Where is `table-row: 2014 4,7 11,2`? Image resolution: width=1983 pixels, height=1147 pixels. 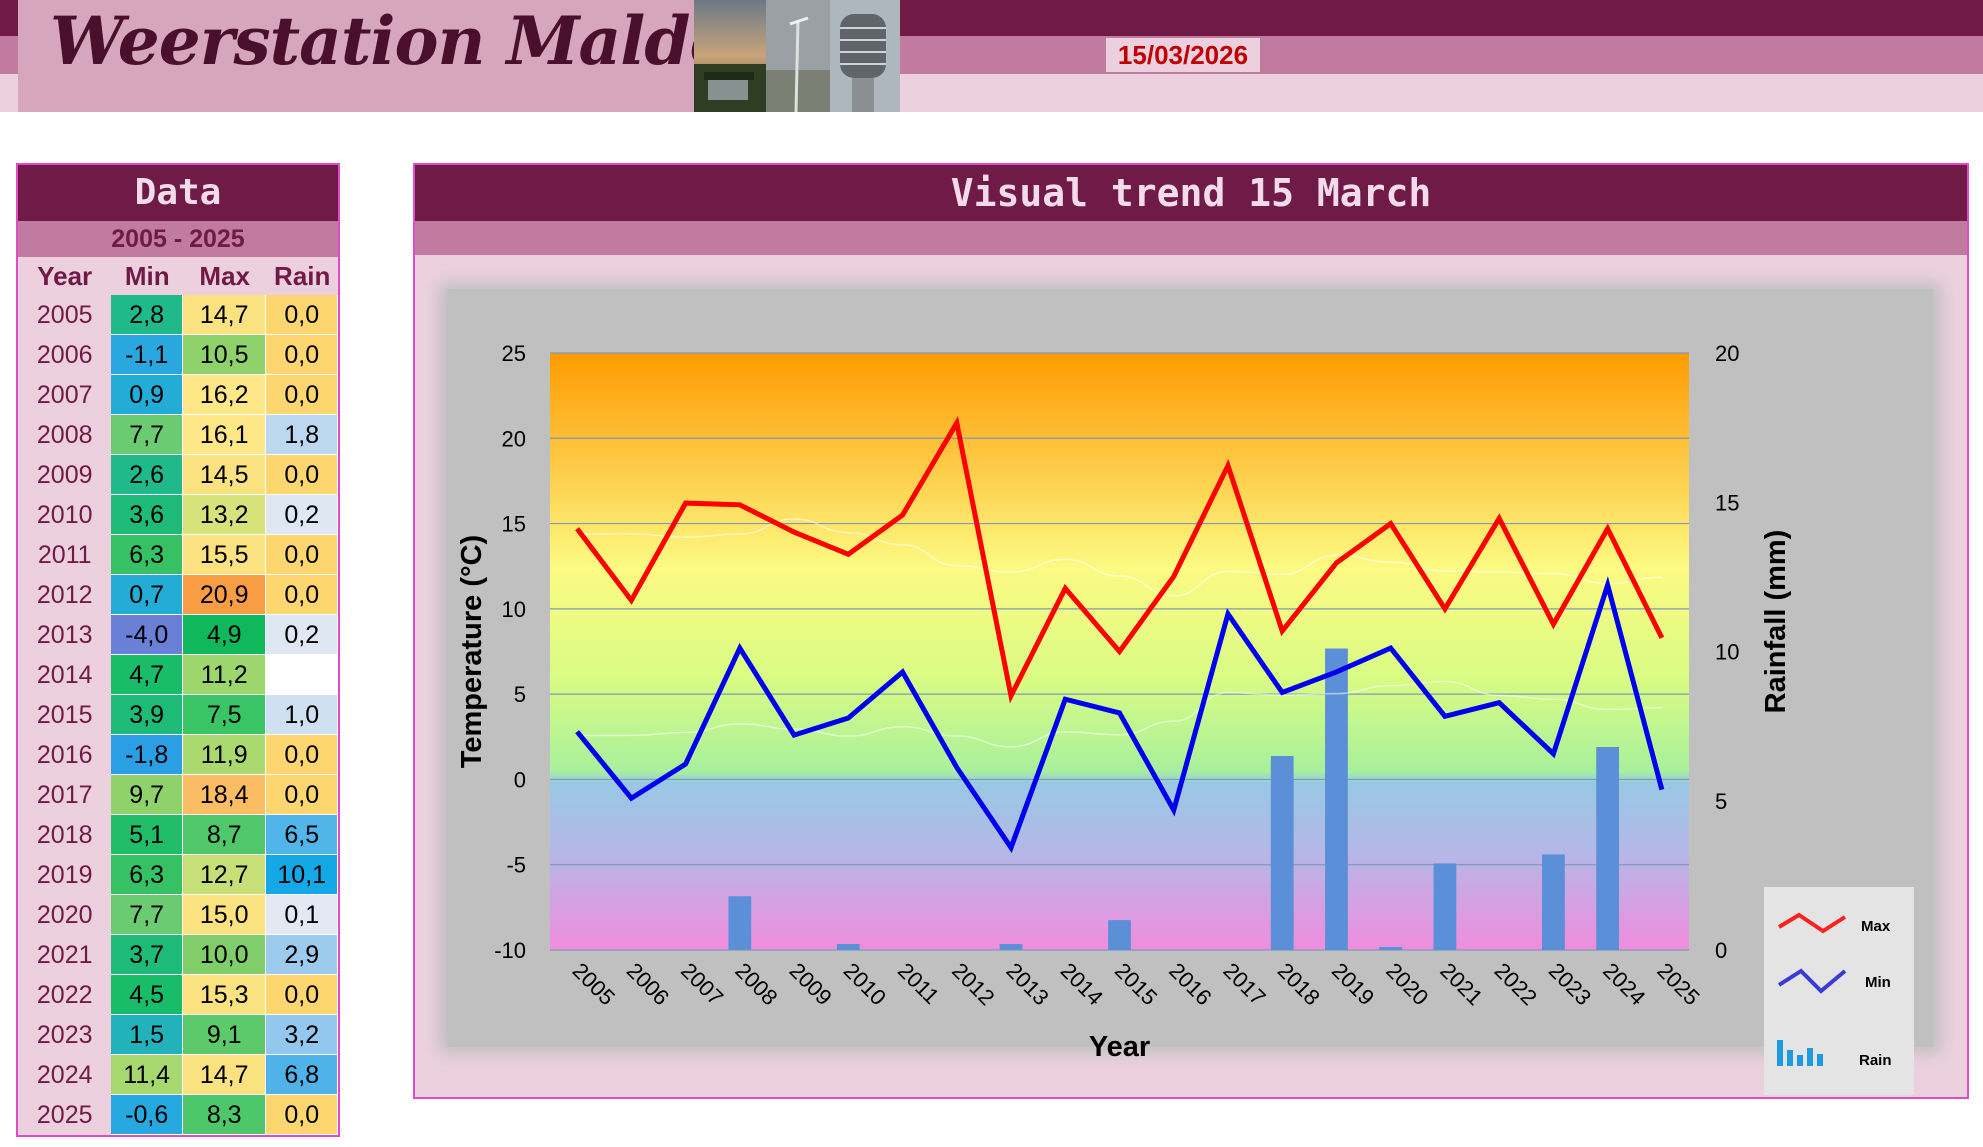 table-row: 2014 4,7 11,2 is located at coordinates (178, 675).